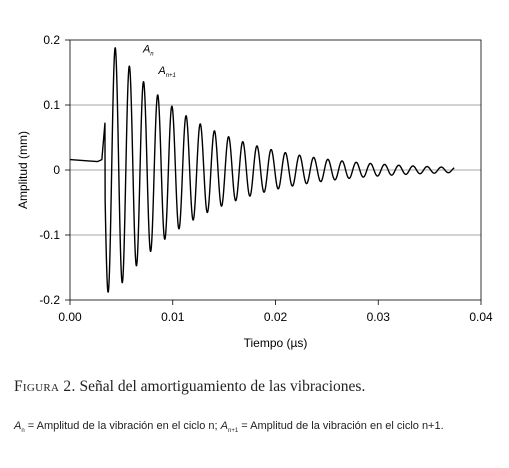 This screenshot has height=468, width=509. Describe the element at coordinates (18, 426) in the screenshot. I see `note-symbol-an: A` at that location.